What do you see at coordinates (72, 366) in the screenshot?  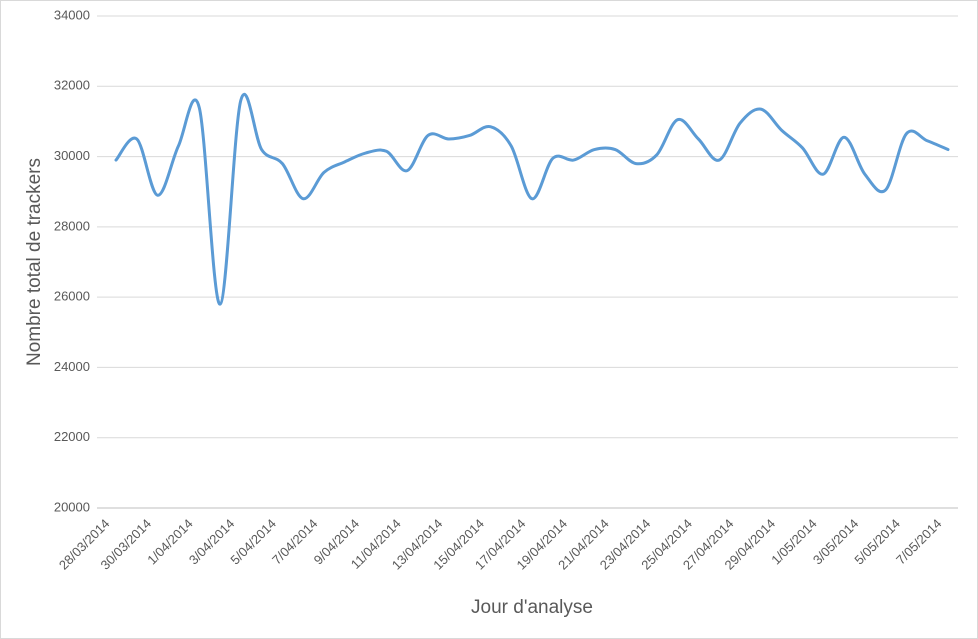 I see `y-tick-label: 24000` at bounding box center [72, 366].